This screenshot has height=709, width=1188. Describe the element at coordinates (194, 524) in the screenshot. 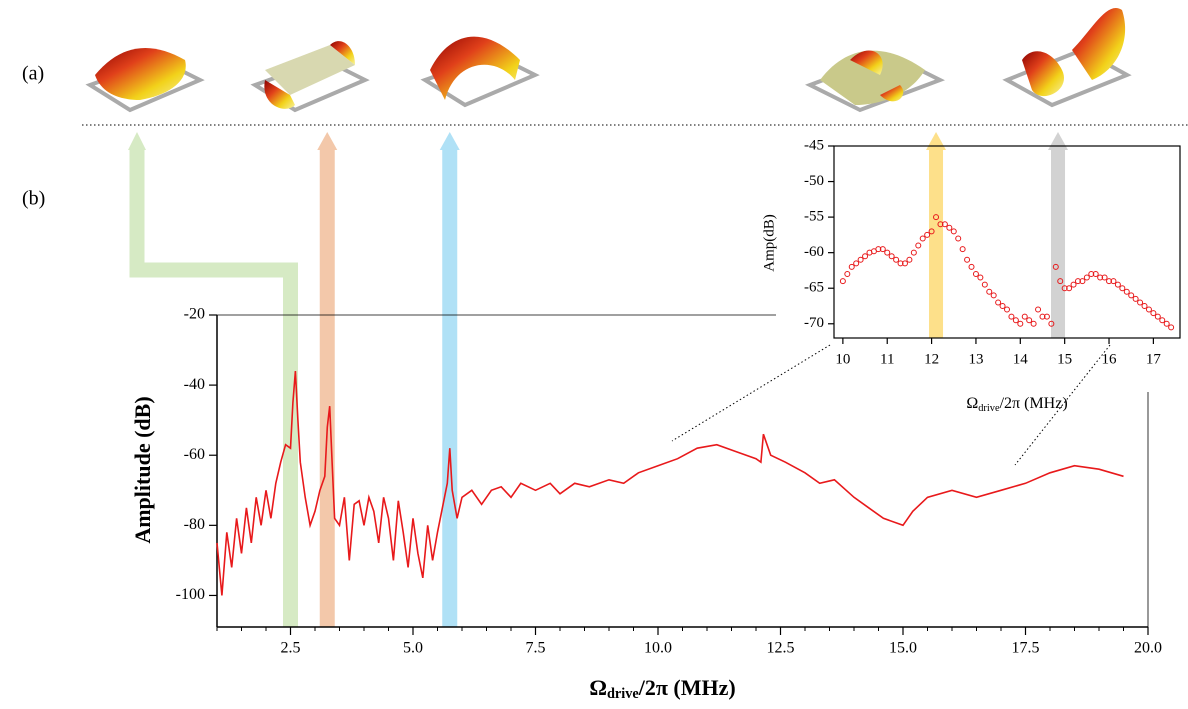

I see `y-tick-label: -80` at that location.